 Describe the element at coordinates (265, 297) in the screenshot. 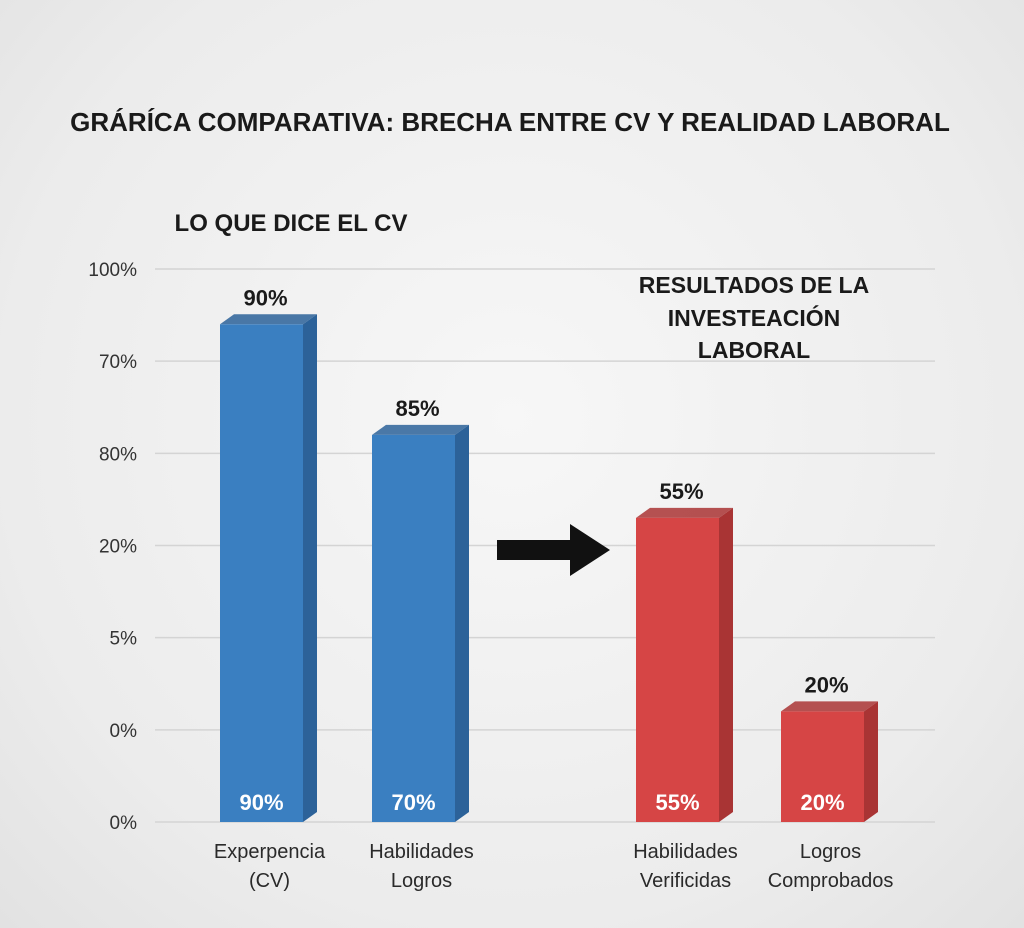

I see `bar-top-label: 90%` at that location.